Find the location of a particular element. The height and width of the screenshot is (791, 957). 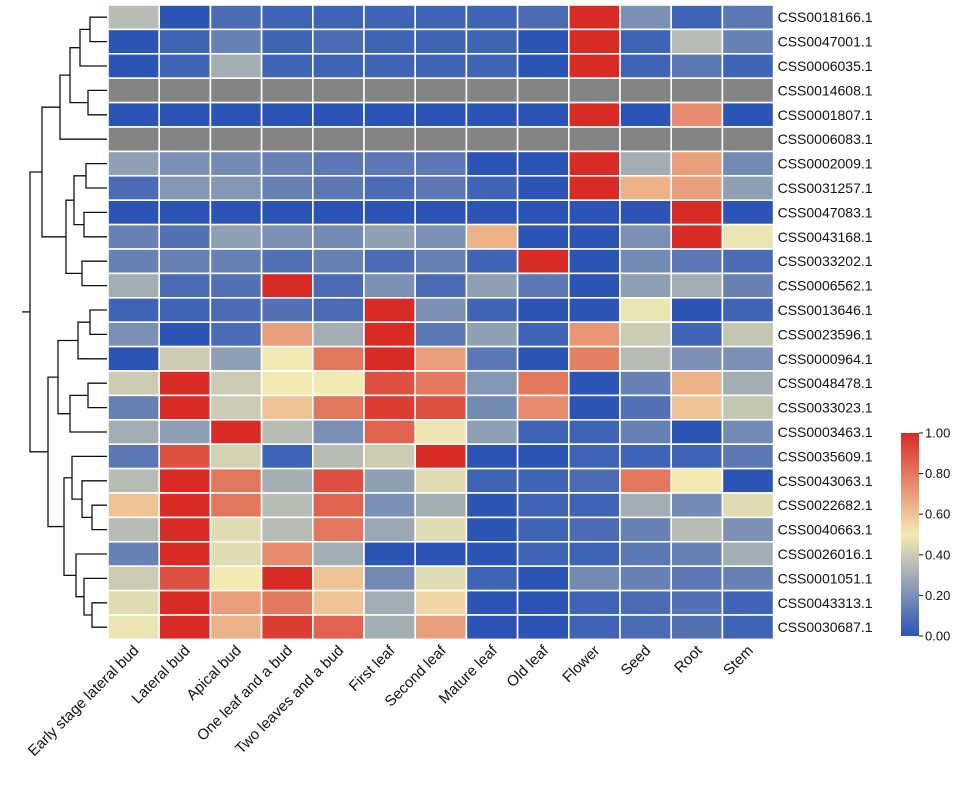

colorbar-tick-label: 0.40 is located at coordinates (937, 554).